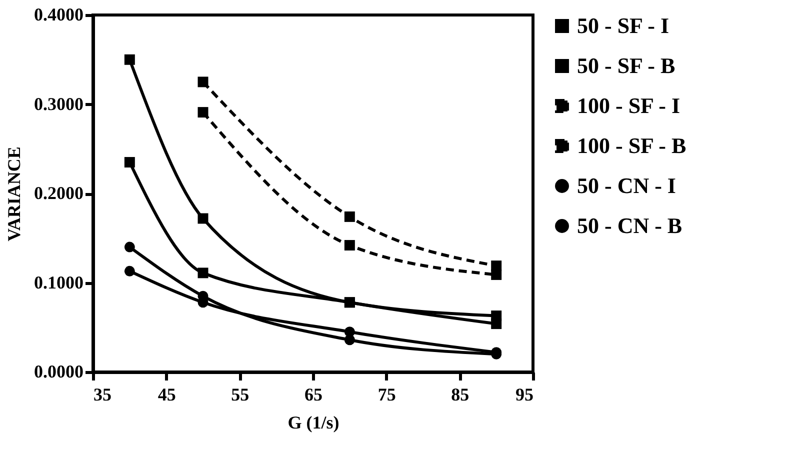 The image size is (796, 474). What do you see at coordinates (59, 14) in the screenshot?
I see `y-tick-label: 0.4000` at bounding box center [59, 14].